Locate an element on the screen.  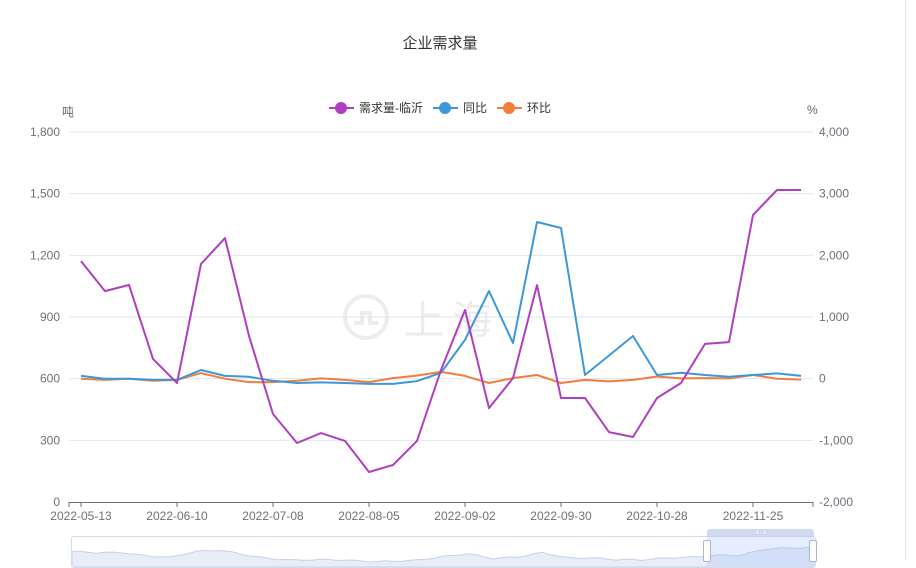
right-tick-label: -2,000 is located at coordinates (836, 502).